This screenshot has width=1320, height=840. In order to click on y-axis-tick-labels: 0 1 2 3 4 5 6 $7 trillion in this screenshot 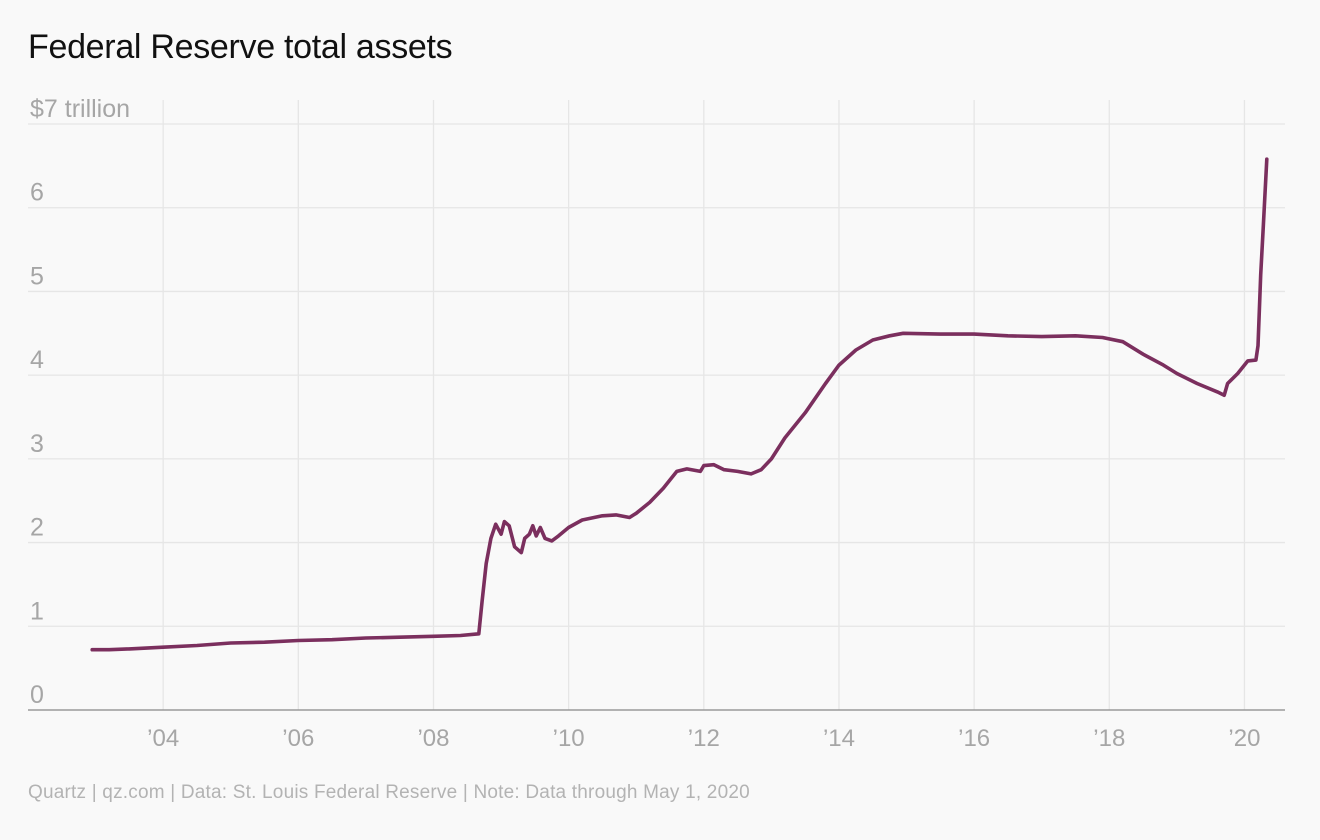, I will do `click(80, 402)`.